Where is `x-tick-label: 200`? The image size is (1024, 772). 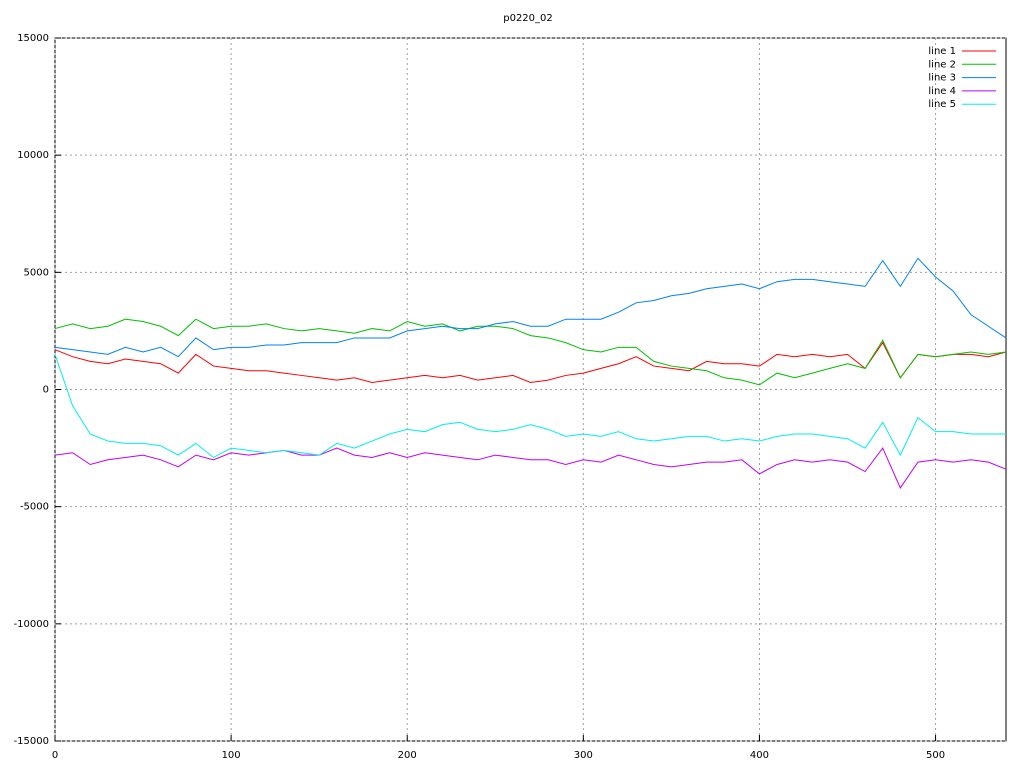
x-tick-label: 200 is located at coordinates (407, 755).